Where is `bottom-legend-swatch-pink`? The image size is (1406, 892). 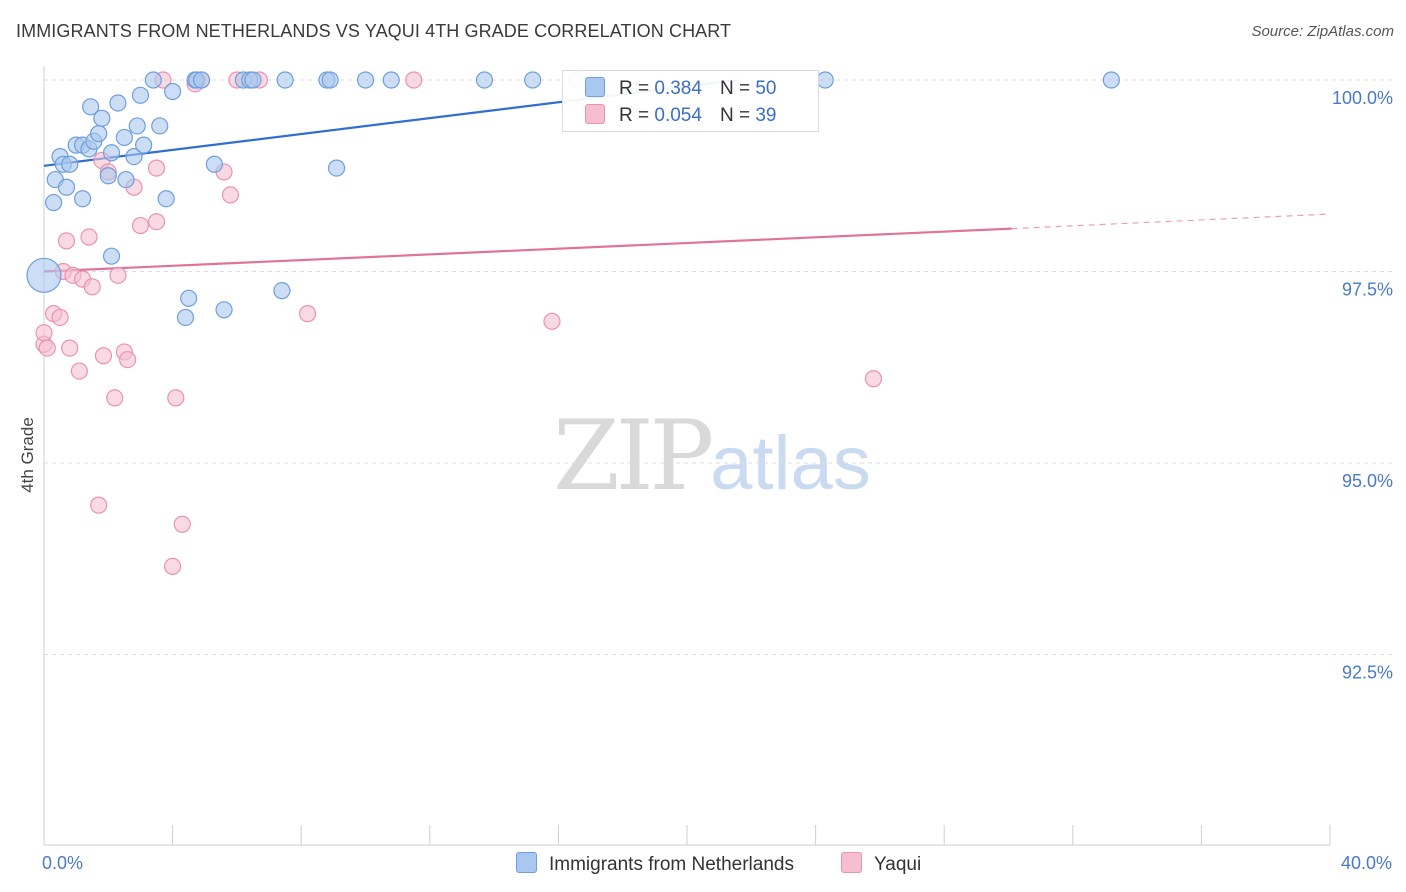
bottom-legend-swatch-pink is located at coordinates (851, 862).